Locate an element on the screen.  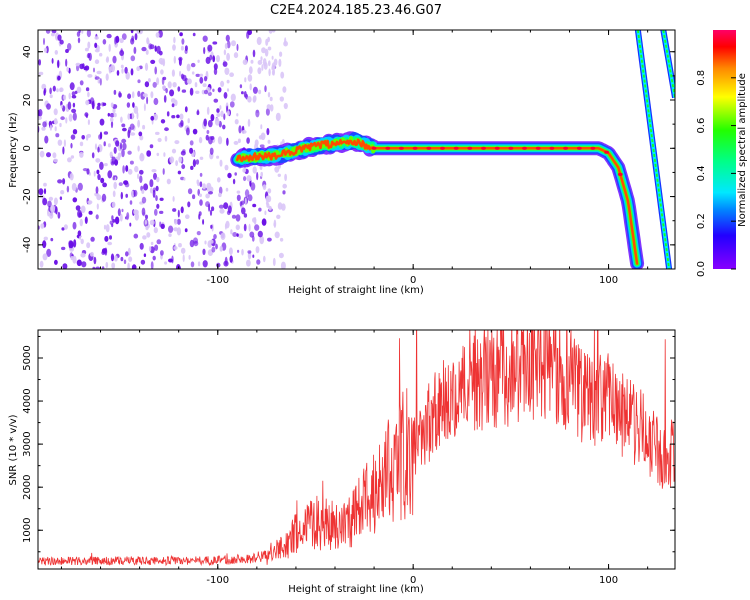
snr-x-axis-label: Height of straight line (km) is located at coordinates (356, 589).